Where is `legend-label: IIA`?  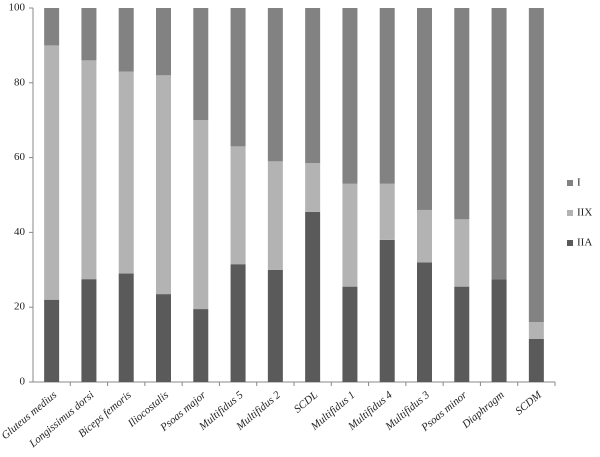
legend-label: IIA is located at coordinates (584, 243).